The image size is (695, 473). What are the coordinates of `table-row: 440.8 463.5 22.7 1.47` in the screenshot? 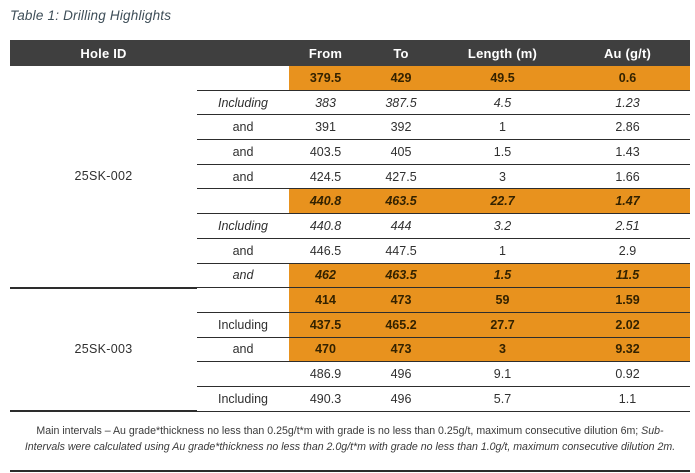 It's located at (350, 201).